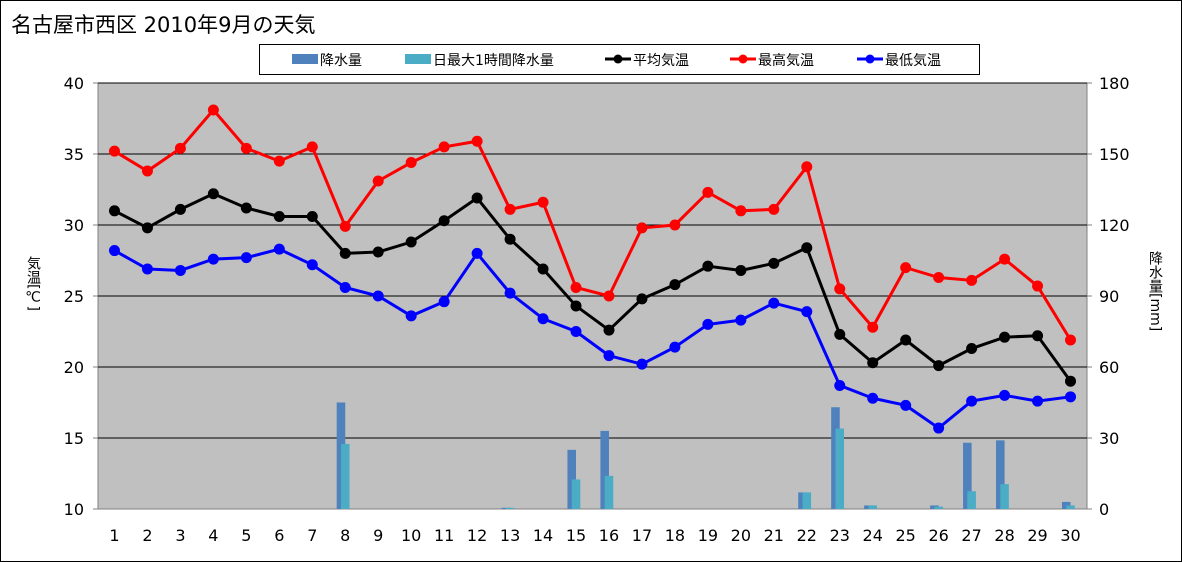 Image resolution: width=1182 pixels, height=562 pixels. What do you see at coordinates (345, 535) in the screenshot?
I see `x-tick-label: 8` at bounding box center [345, 535].